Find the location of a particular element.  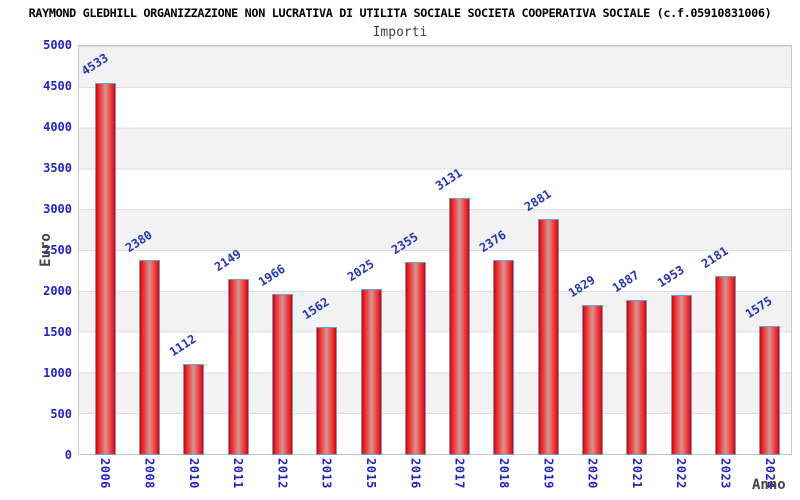

x-tick-cell: 2020 is located at coordinates (592, 478).